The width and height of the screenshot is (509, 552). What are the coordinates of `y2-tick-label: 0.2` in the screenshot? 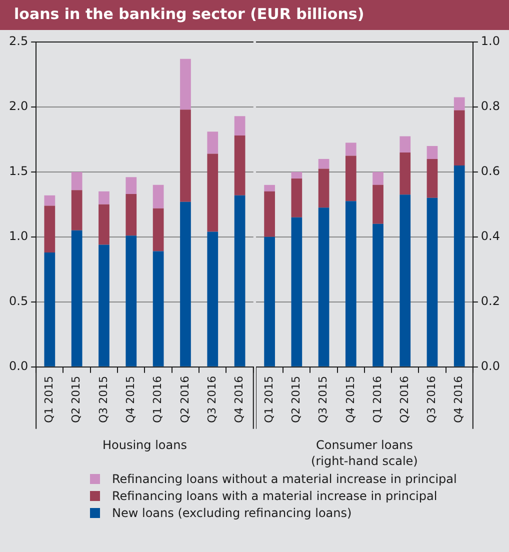 It's located at (490, 301).